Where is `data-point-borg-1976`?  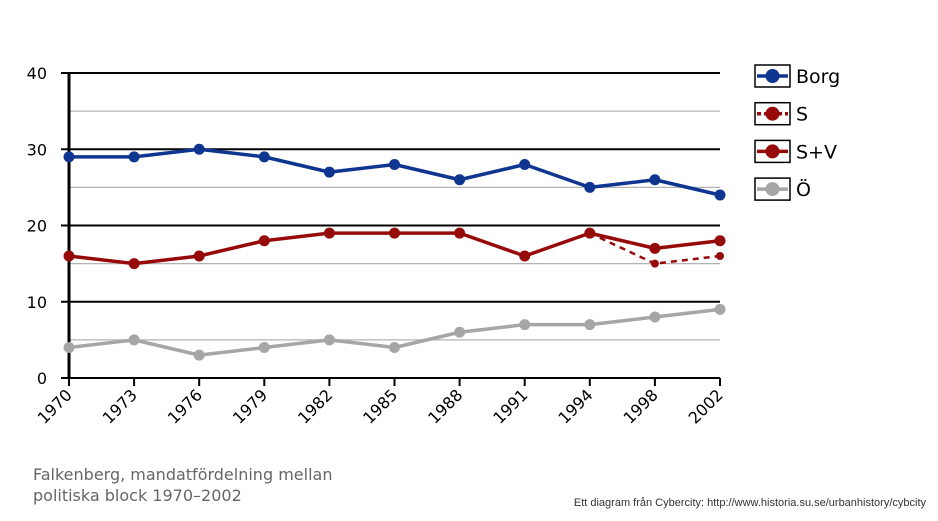
data-point-borg-1976 is located at coordinates (199, 149).